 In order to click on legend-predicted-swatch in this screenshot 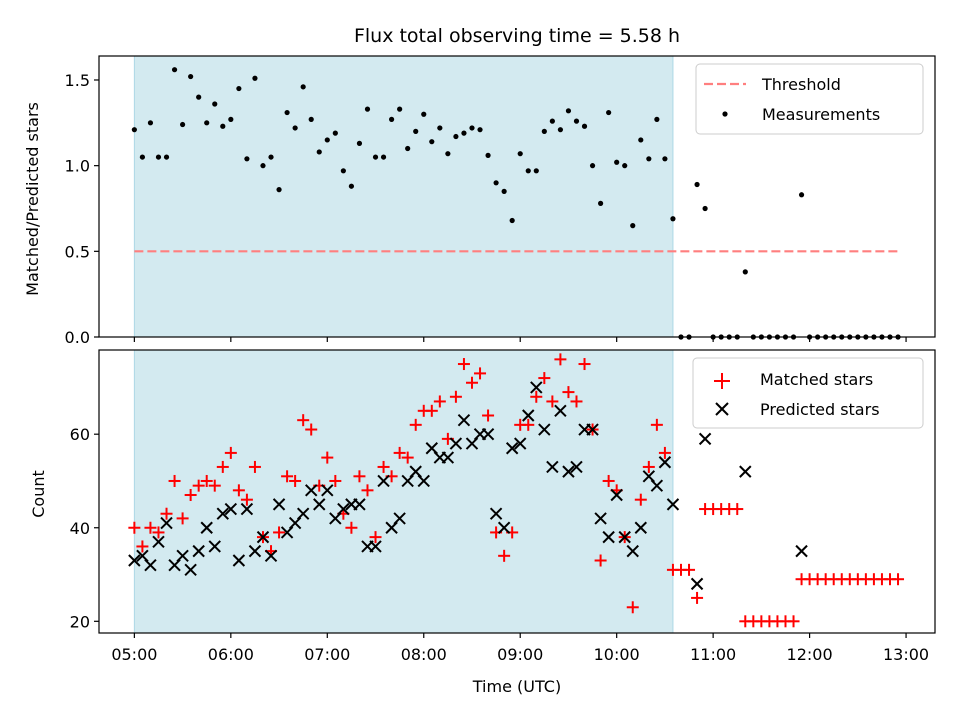, I will do `click(722, 409)`.